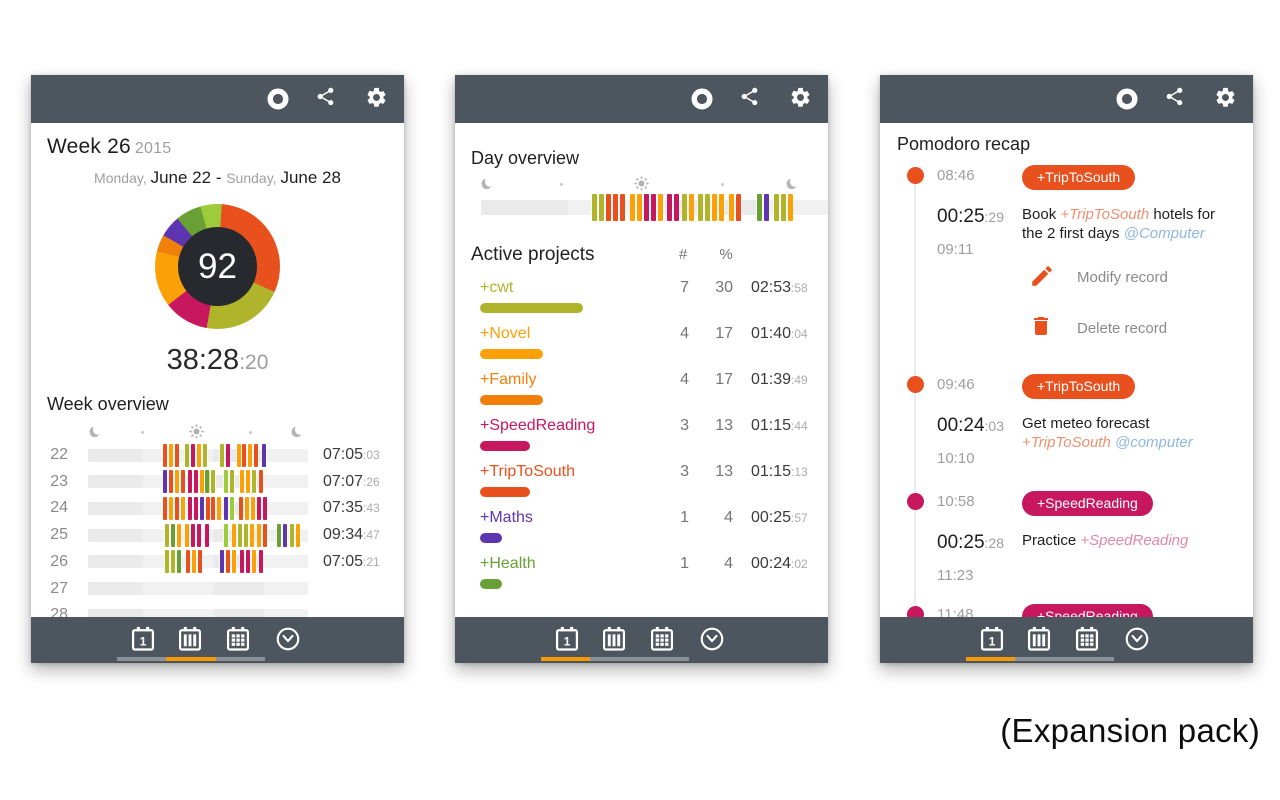  What do you see at coordinates (1051, 540) in the screenshot?
I see `desc-text: Practice` at bounding box center [1051, 540].